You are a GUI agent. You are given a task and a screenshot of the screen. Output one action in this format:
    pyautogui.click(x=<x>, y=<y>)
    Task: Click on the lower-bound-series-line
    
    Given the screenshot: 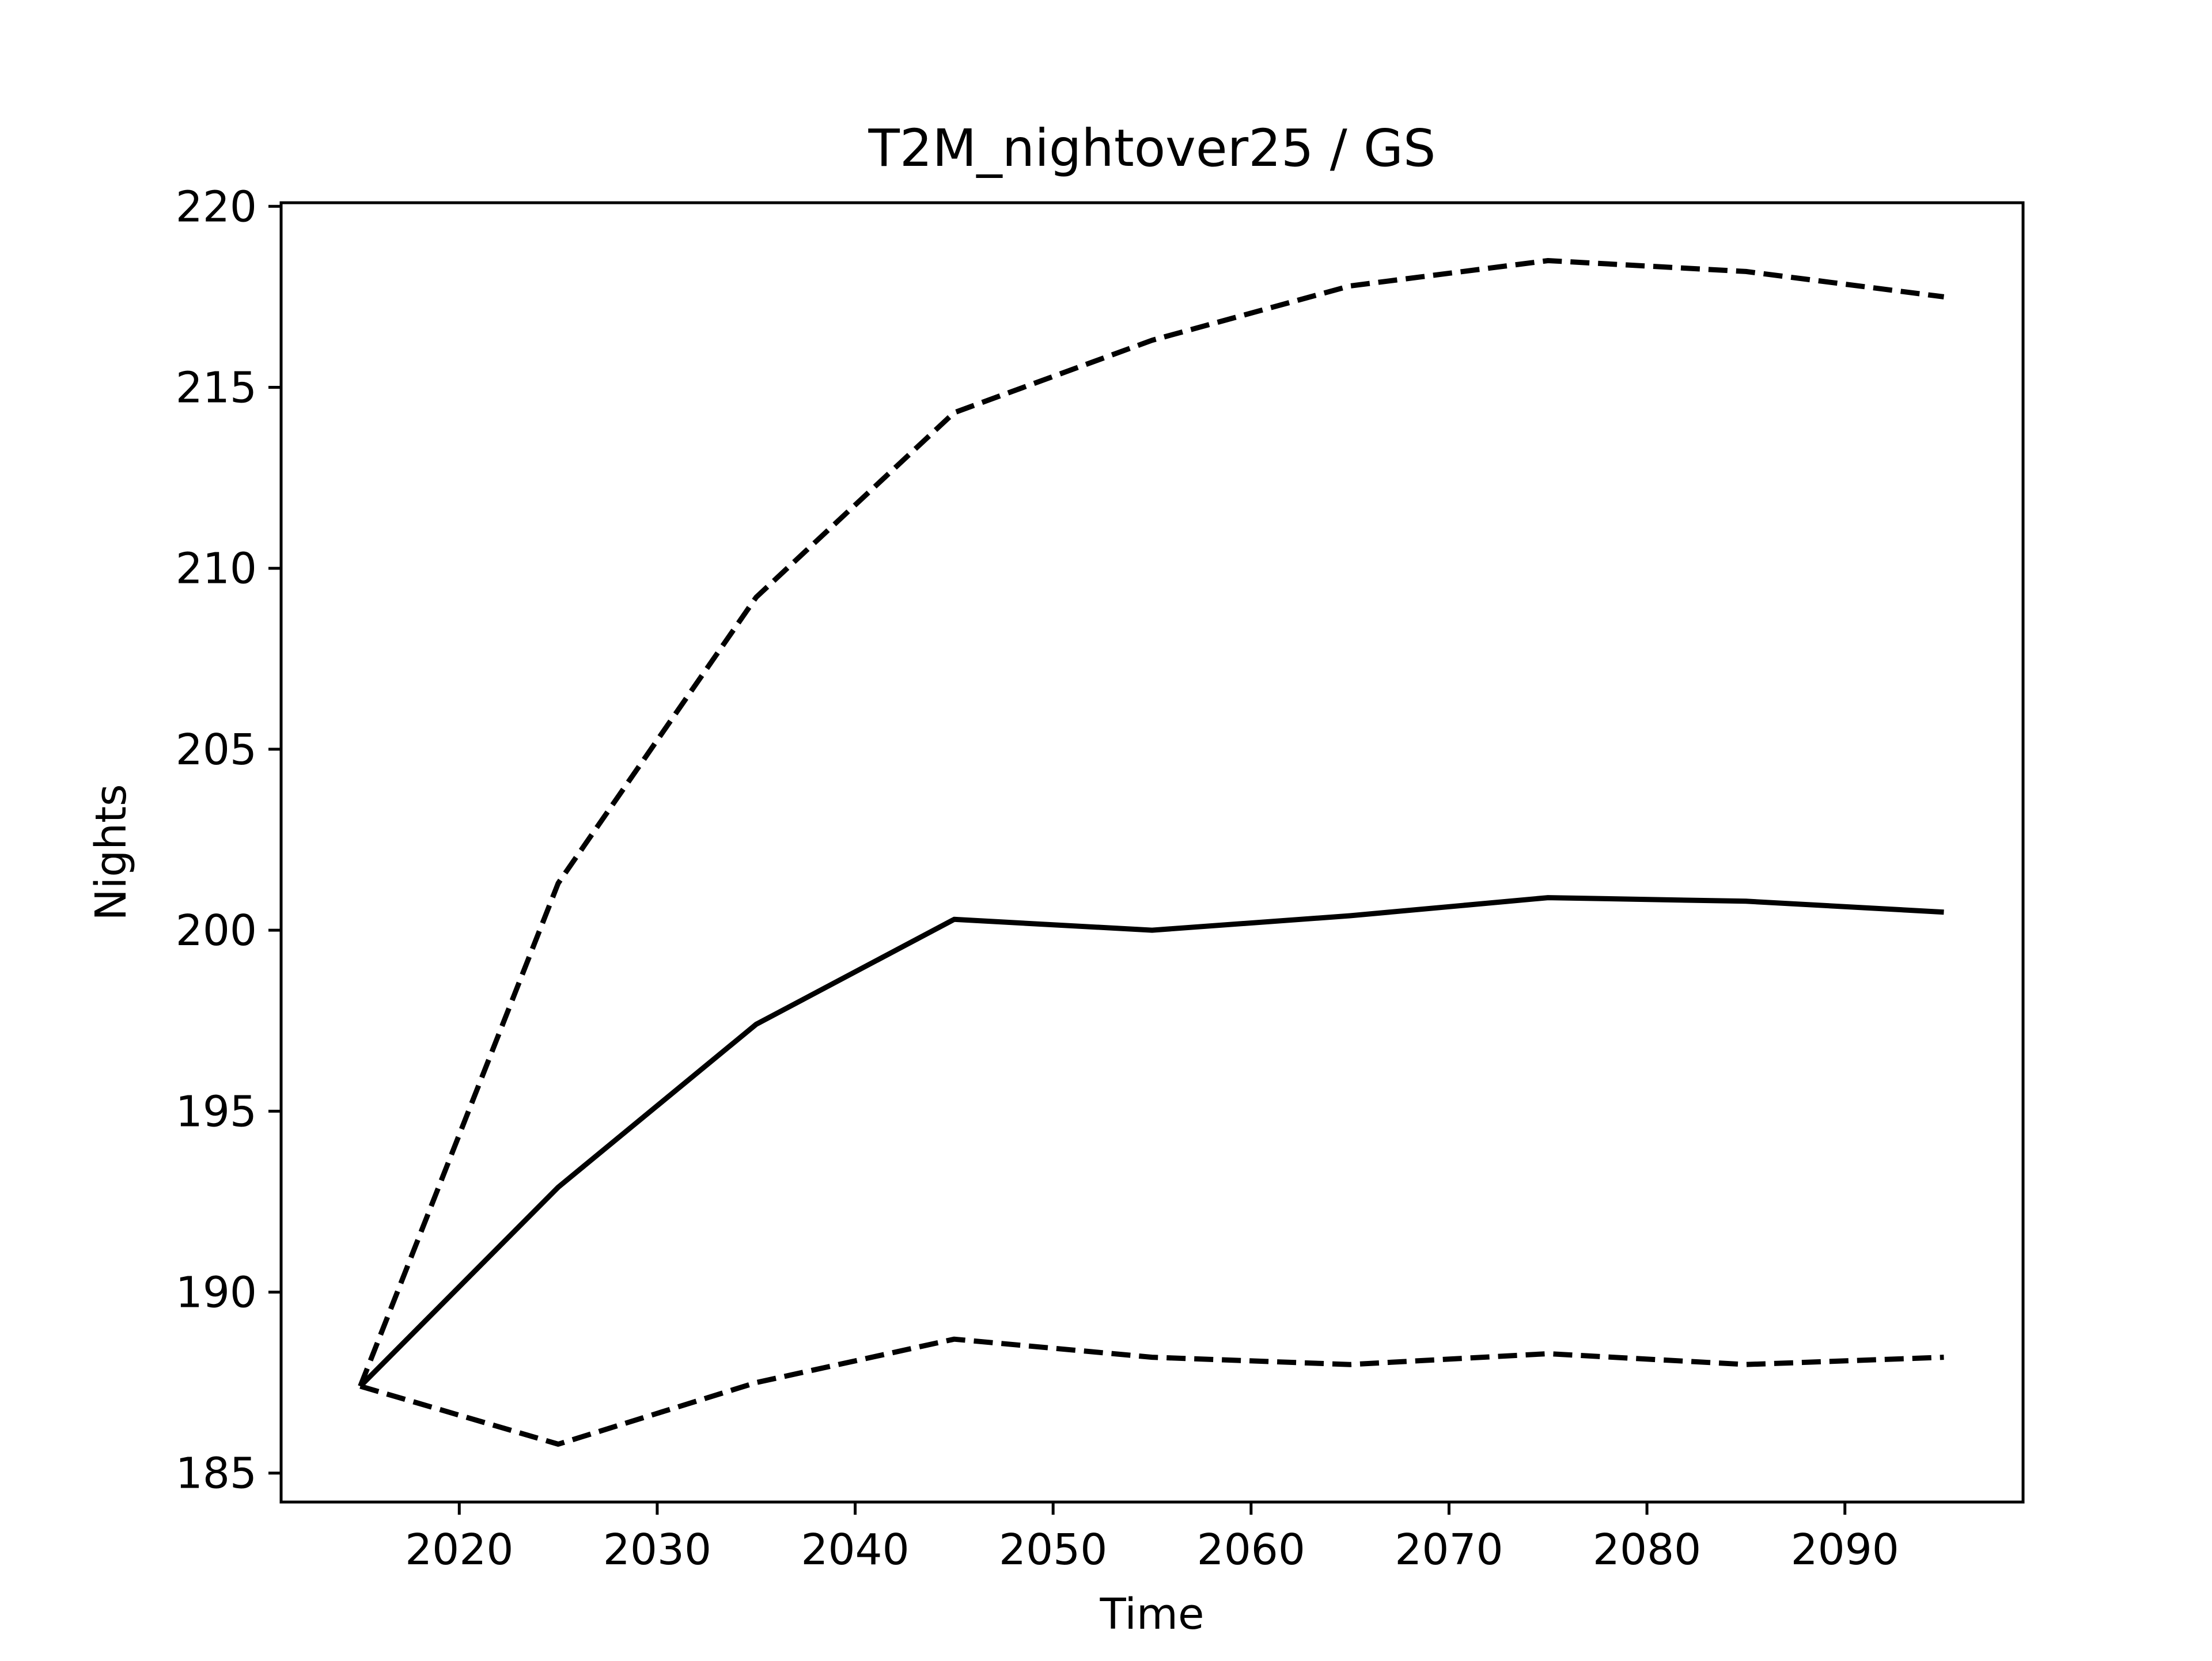 What is the action you would take?
    pyautogui.click(x=1151, y=1391)
    